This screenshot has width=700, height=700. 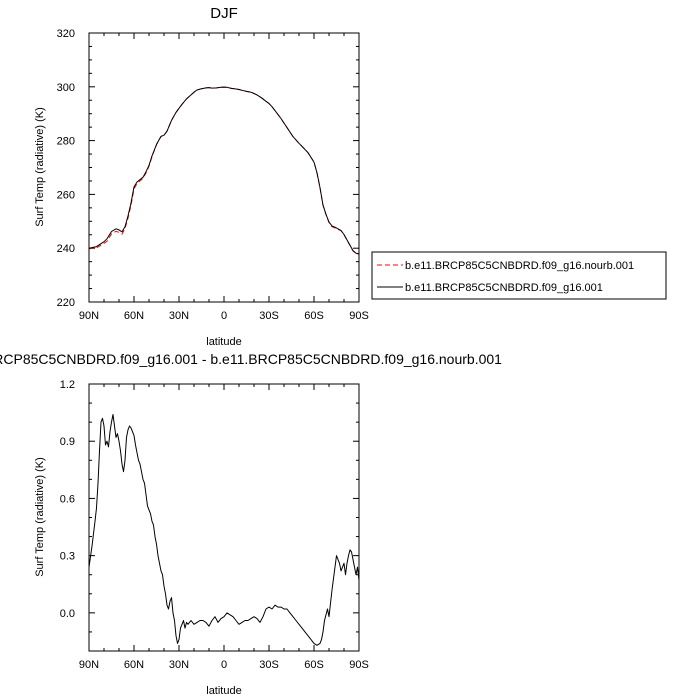 What do you see at coordinates (40, 167) in the screenshot?
I see `panel1-y-axis-label: Surf Temp (radiative) (K)` at bounding box center [40, 167].